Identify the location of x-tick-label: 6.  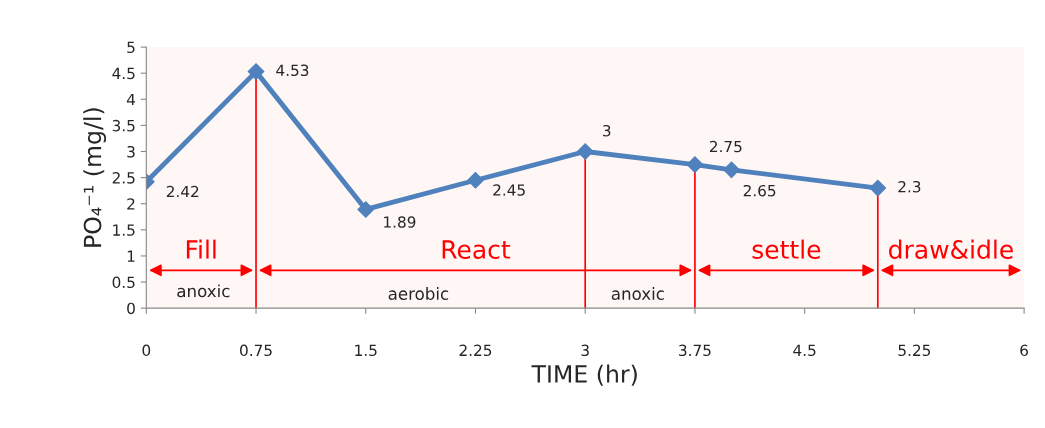
(1024, 350).